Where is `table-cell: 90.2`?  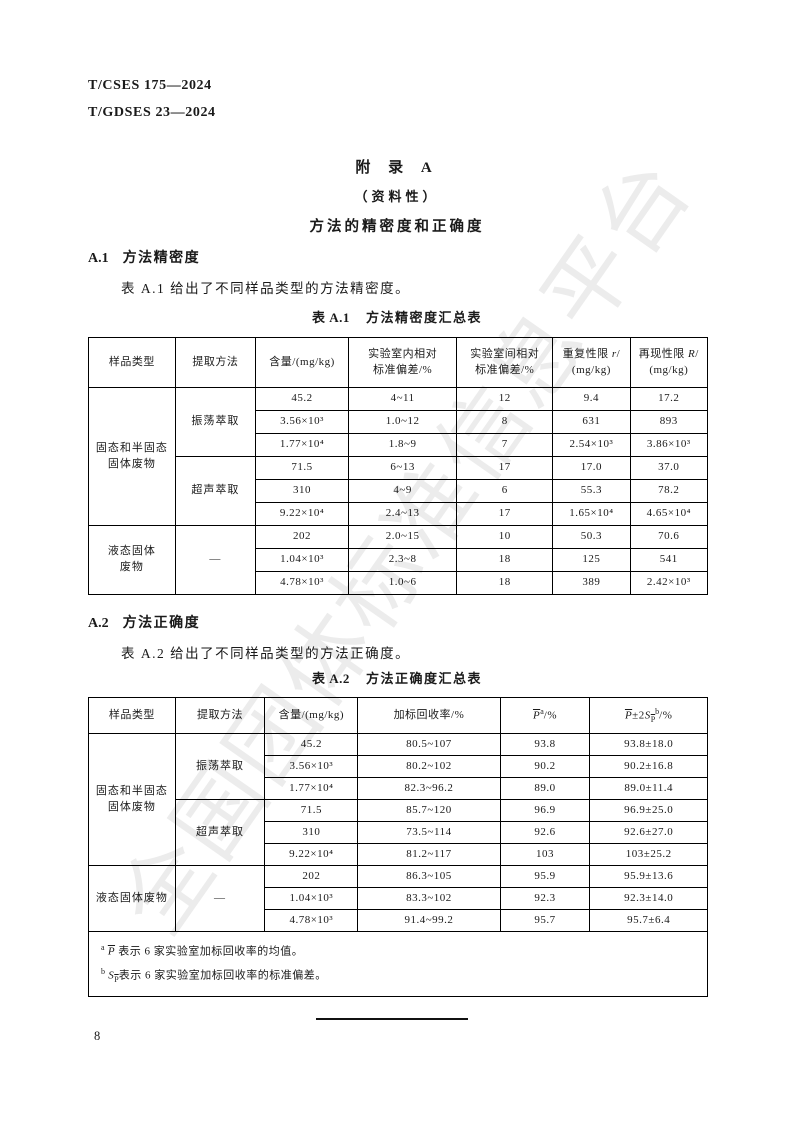 table-cell: 90.2 is located at coordinates (545, 766).